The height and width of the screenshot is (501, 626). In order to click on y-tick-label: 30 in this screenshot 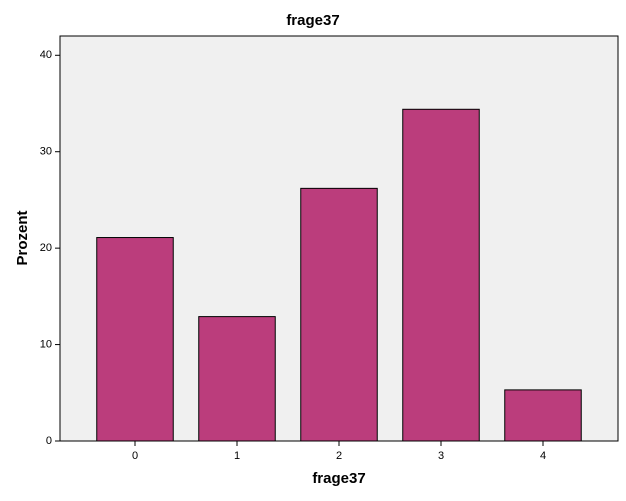, I will do `click(46, 152)`.